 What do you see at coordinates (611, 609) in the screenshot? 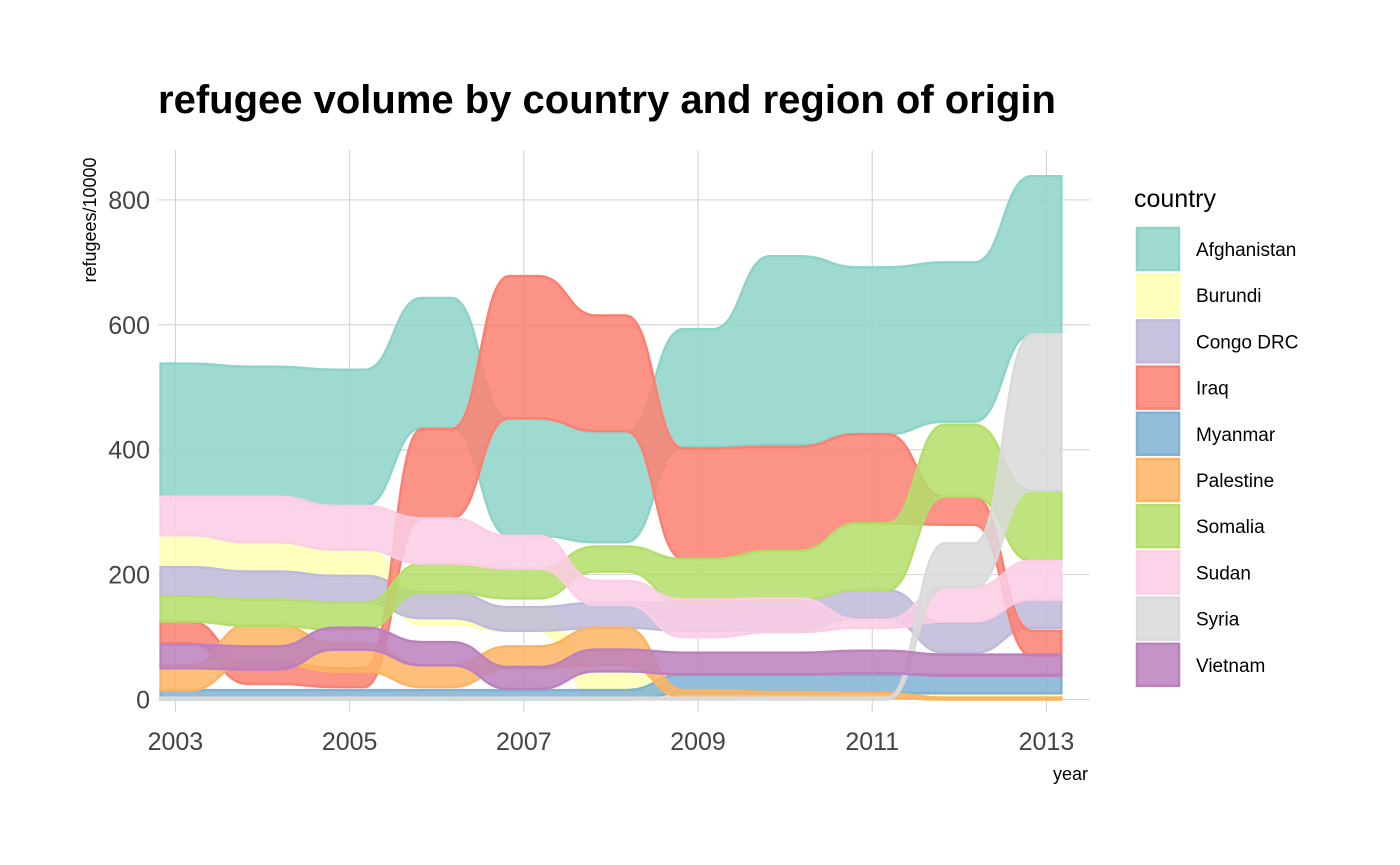
I see `series-band-congo-drc` at bounding box center [611, 609].